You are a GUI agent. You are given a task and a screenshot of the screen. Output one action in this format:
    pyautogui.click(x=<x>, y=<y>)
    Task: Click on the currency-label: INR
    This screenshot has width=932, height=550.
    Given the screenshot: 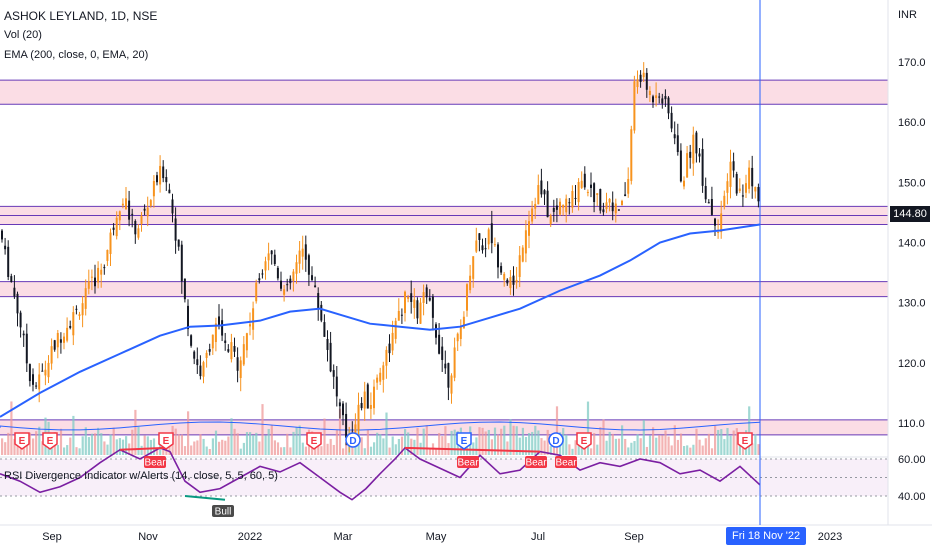 What is the action you would take?
    pyautogui.click(x=907, y=15)
    